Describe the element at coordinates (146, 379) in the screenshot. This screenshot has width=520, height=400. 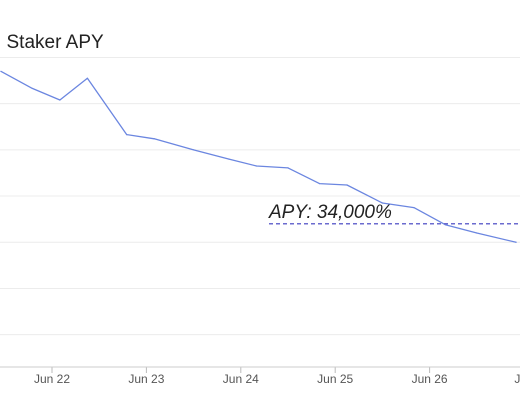
I see `x-tick-label: Jun 23` at that location.